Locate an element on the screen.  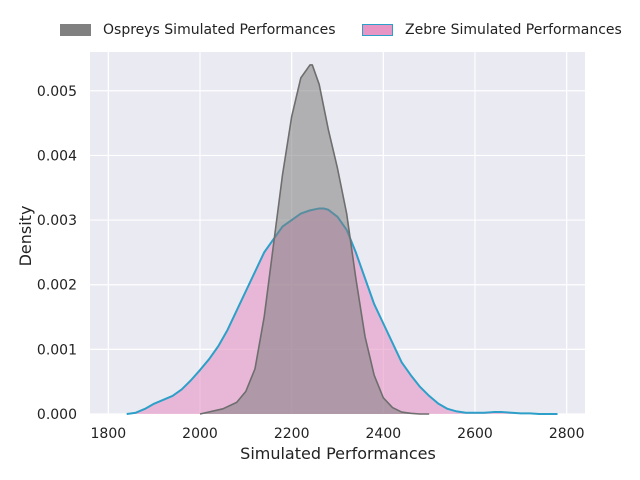
x-tick-label-1: 2000 is located at coordinates (200, 434).